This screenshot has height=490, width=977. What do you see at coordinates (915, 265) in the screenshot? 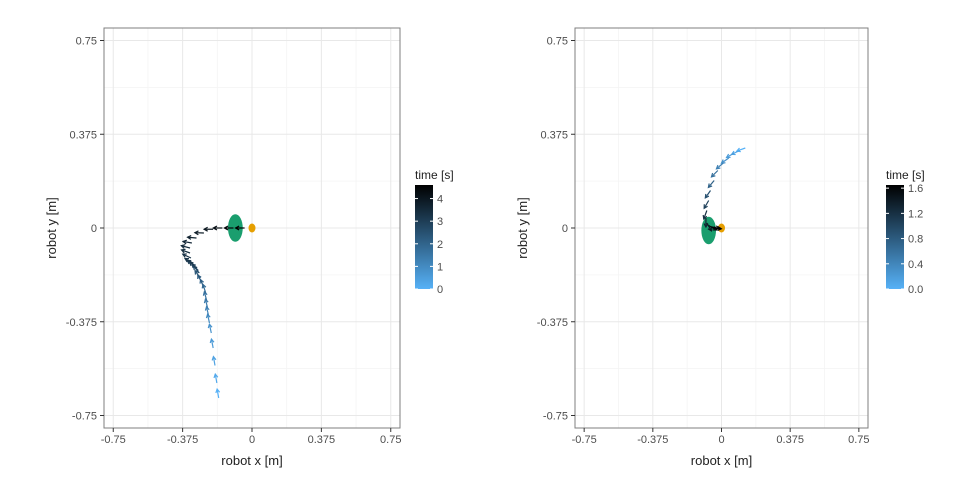
I see `legend-tick-label: 0.4` at bounding box center [915, 265].